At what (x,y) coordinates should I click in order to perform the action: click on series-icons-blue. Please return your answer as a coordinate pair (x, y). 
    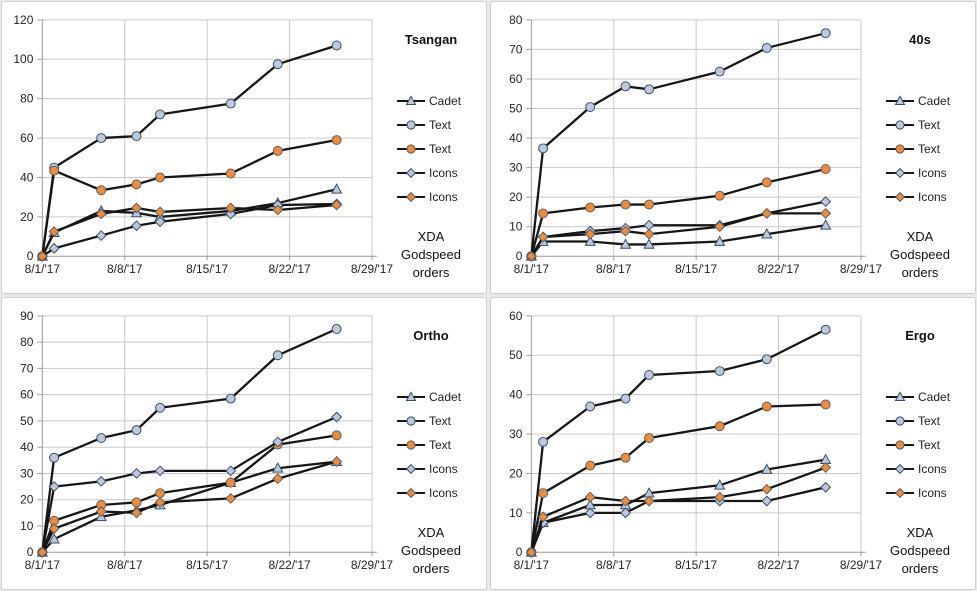
    Looking at the image, I should click on (678, 229).